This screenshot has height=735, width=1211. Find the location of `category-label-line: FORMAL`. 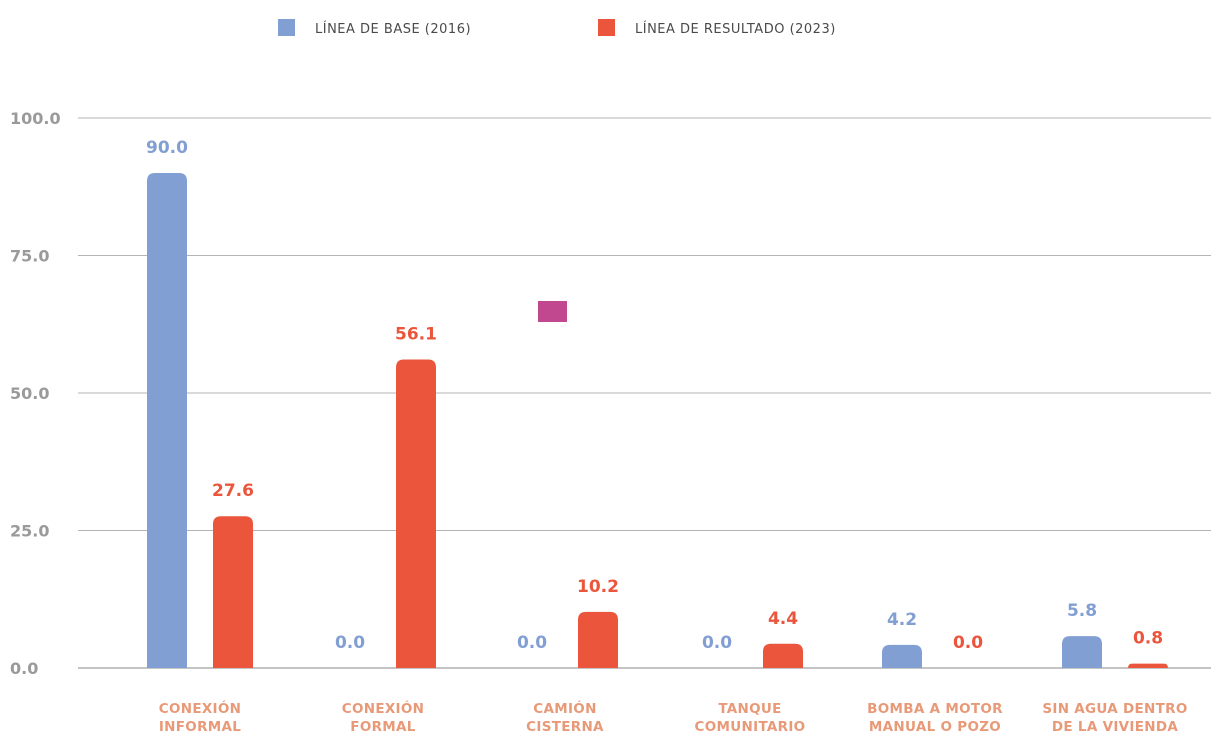

category-label-line: FORMAL is located at coordinates (382, 727).